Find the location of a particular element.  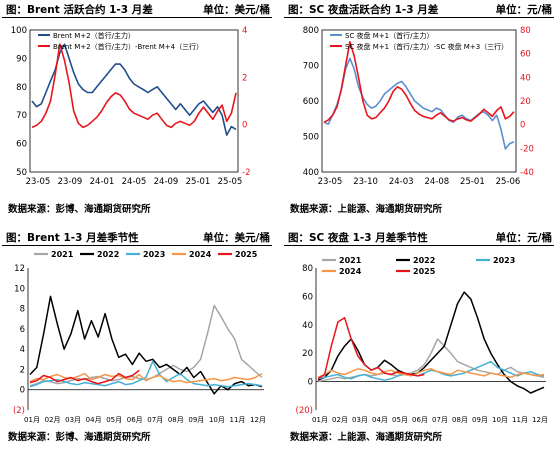

panel-header: 图：SC 夜盘活跃合约 1-3 月差 单位：元/桶 is located at coordinates (419, 8).